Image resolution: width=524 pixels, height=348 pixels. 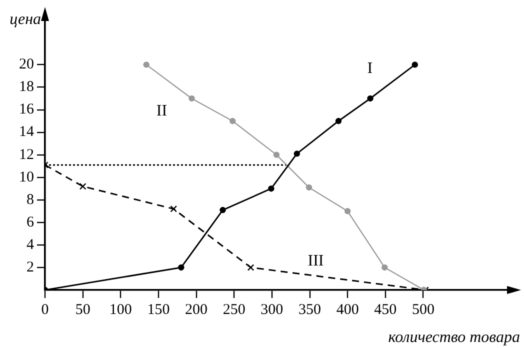 What do you see at coordinates (25, 19) in the screenshot?
I see `y-axis-title: цена` at bounding box center [25, 19].